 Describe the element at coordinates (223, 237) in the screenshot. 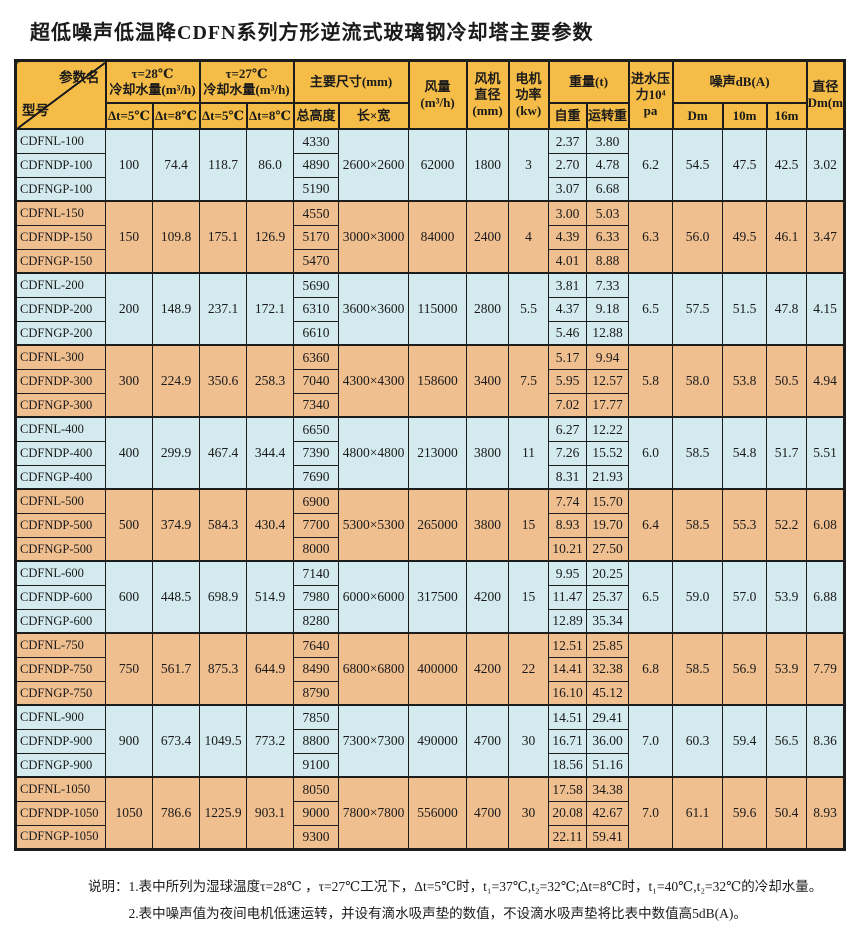

I see `cell-flow27-dt5: 175.1` at that location.